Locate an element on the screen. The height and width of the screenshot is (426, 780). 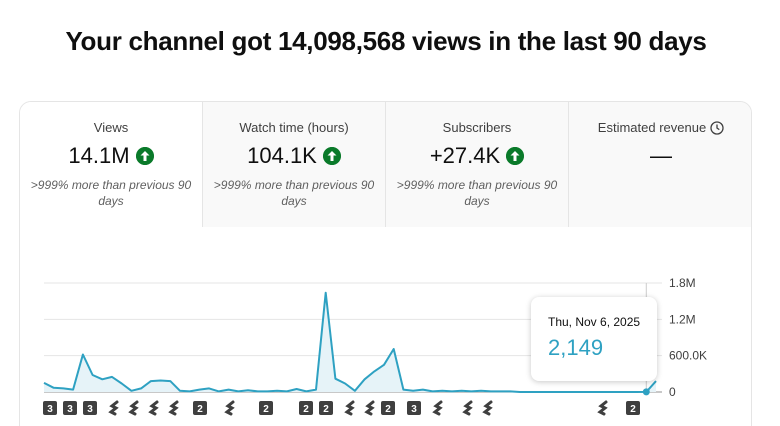
metric-label: Views is located at coordinates (111, 127).